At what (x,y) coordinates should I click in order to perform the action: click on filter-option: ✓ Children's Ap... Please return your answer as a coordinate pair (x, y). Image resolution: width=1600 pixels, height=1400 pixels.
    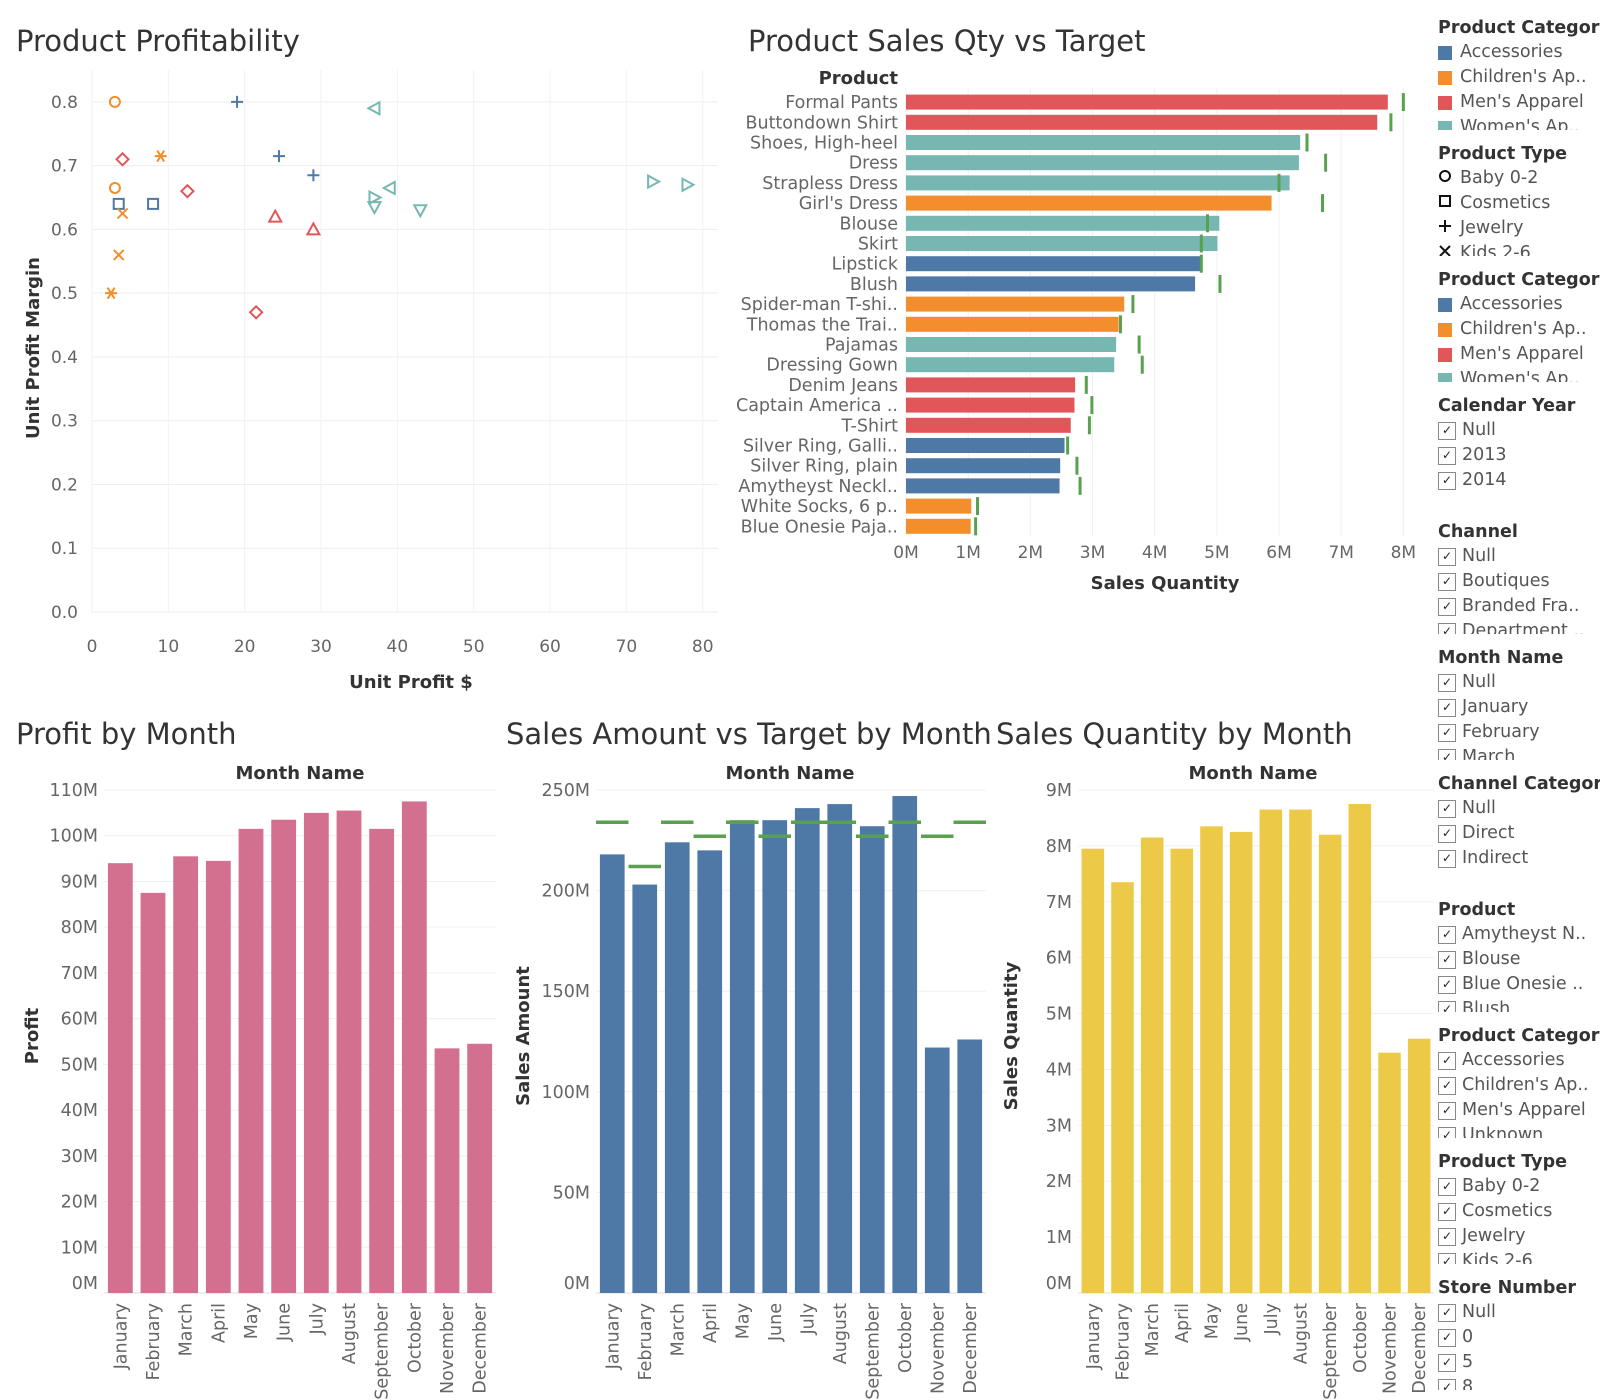
    Looking at the image, I should click on (1519, 1085).